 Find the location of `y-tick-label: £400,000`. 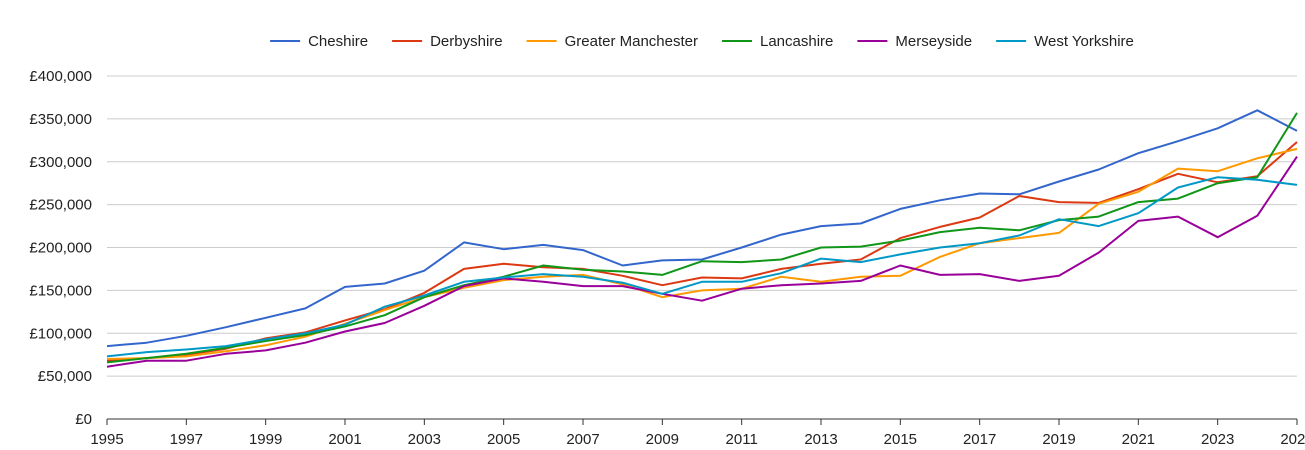

y-tick-label: £400,000 is located at coordinates (60, 76).